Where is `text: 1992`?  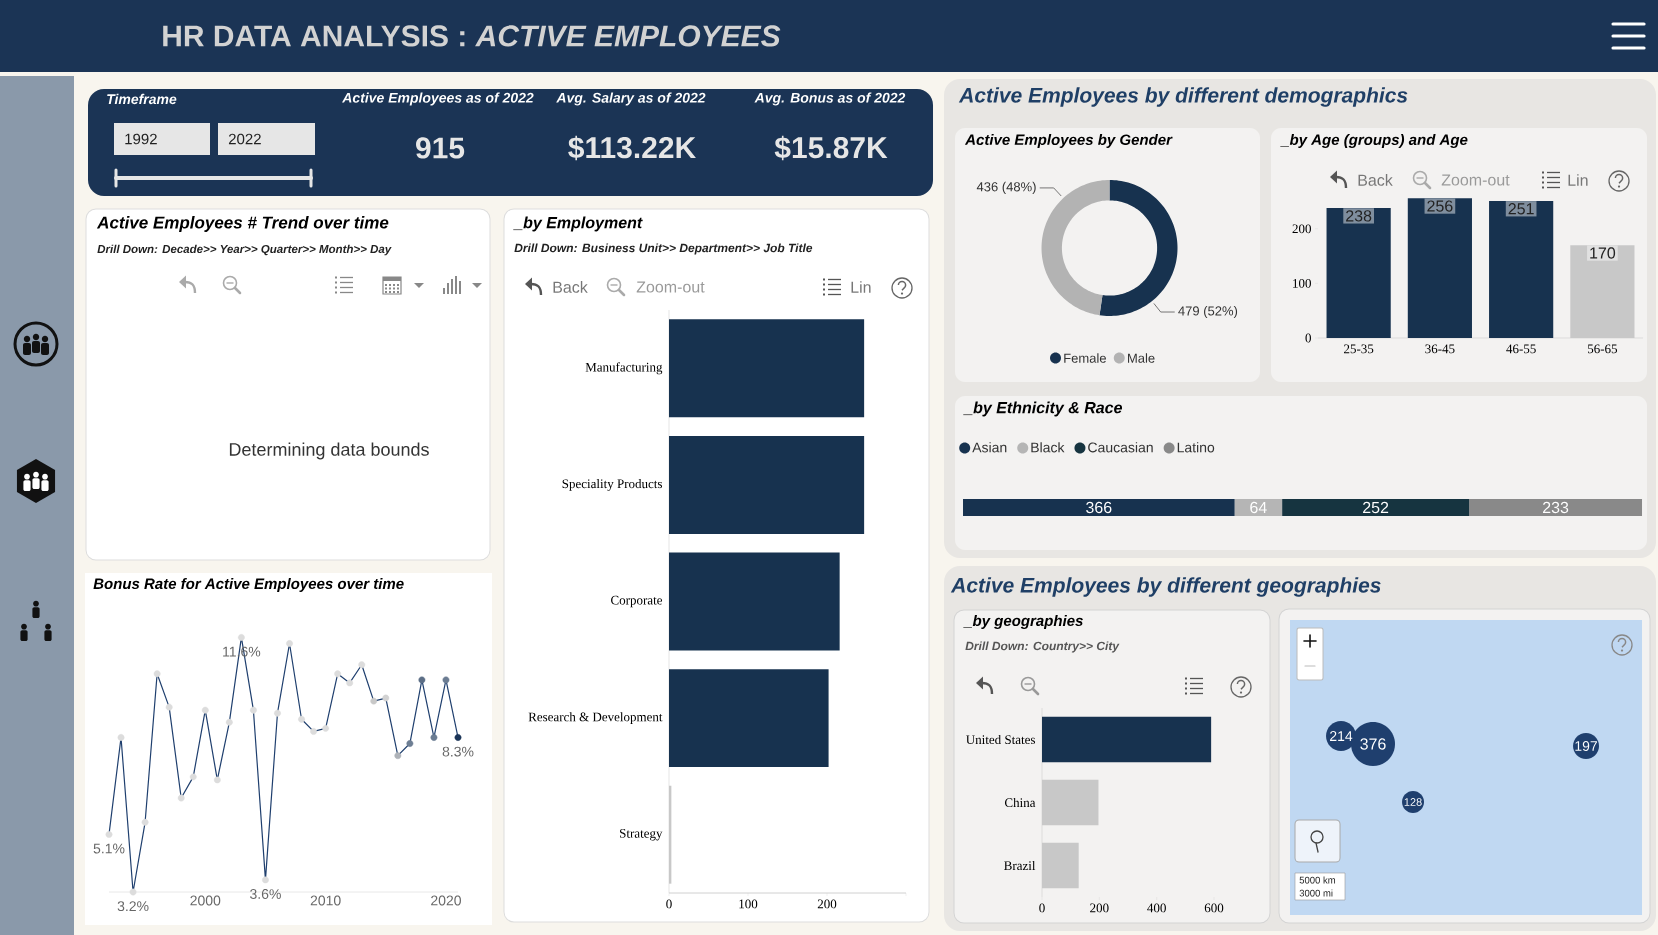 text: 1992 is located at coordinates (141, 139).